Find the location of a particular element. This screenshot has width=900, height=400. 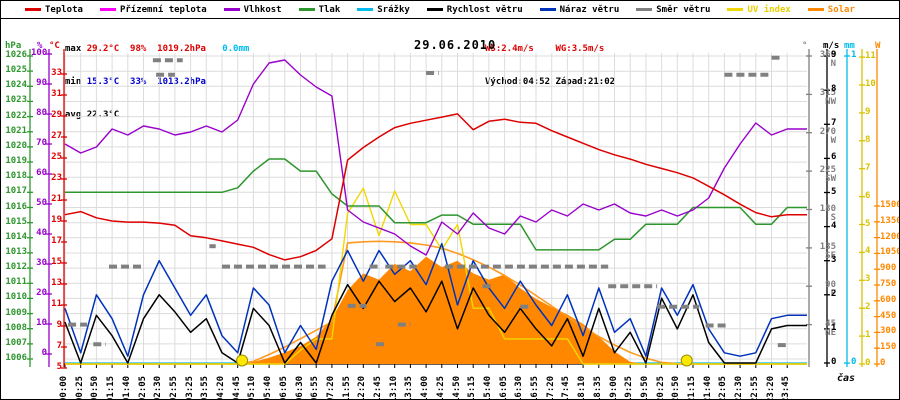

legend-label: Teplota is located at coordinates (64, 9).